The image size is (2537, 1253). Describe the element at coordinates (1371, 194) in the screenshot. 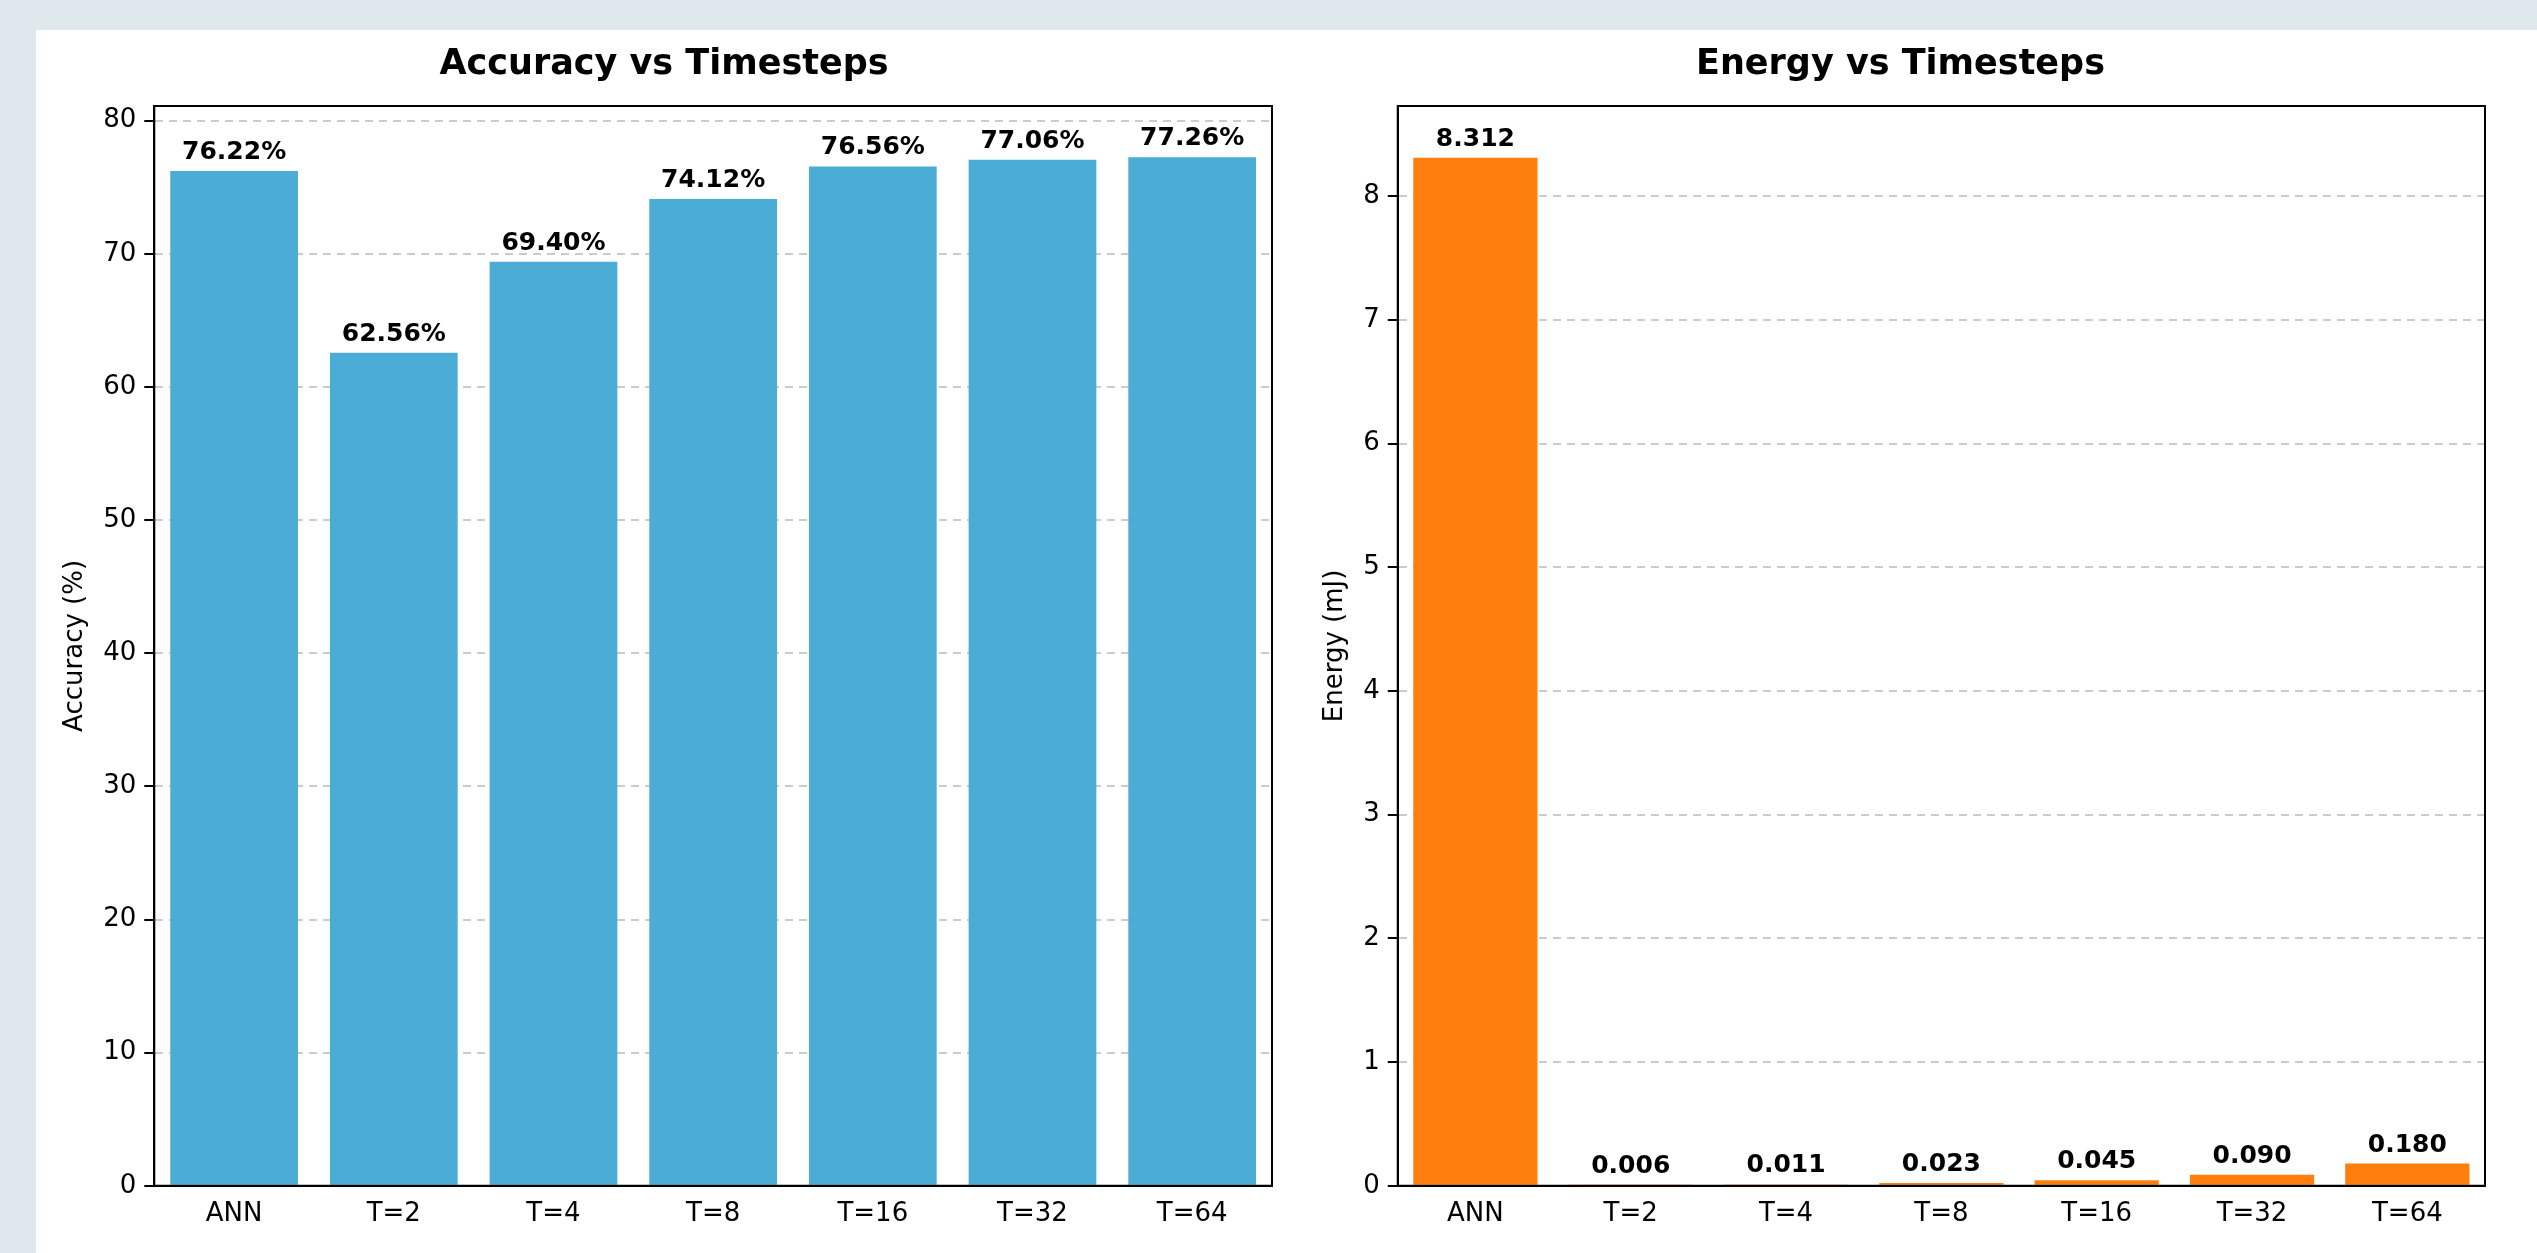

I see `y-tick-label: 8` at that location.